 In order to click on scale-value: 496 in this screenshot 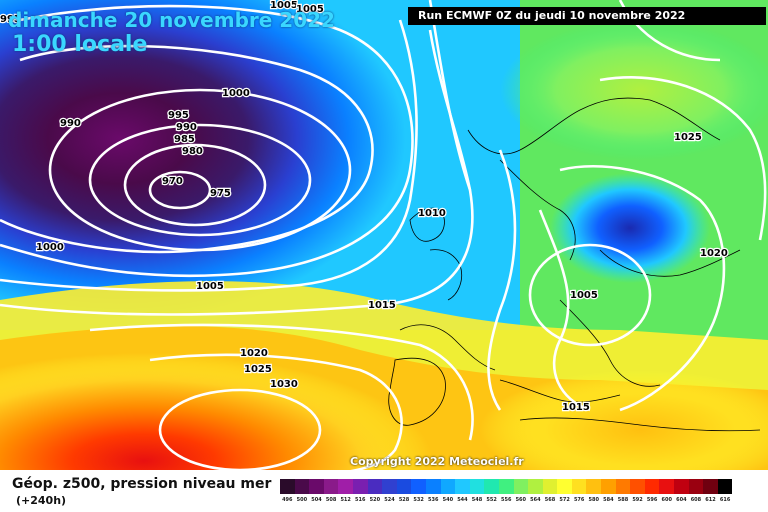, I will do `click(287, 500)`.